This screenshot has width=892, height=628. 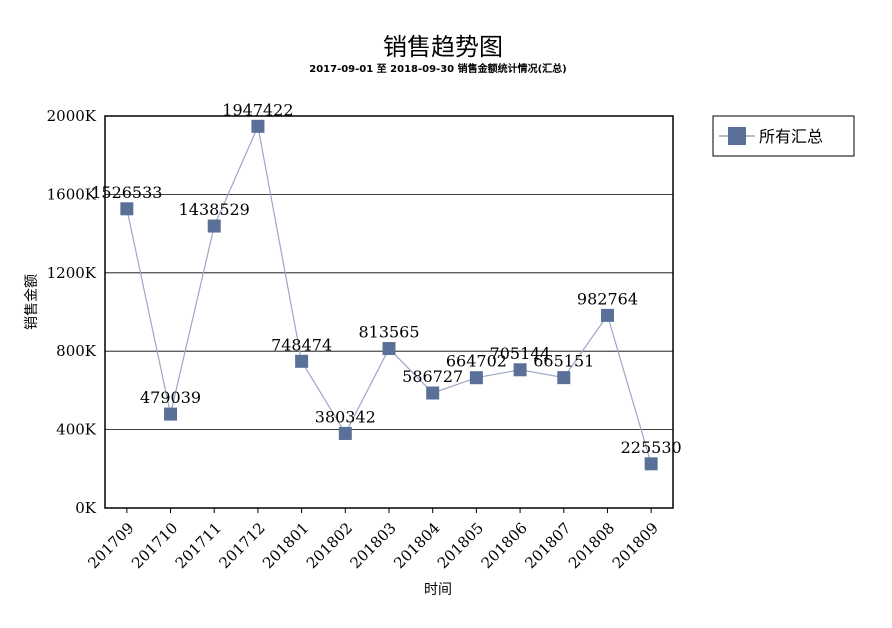 What do you see at coordinates (72, 116) in the screenshot?
I see `y-tick-label: 2000K` at bounding box center [72, 116].